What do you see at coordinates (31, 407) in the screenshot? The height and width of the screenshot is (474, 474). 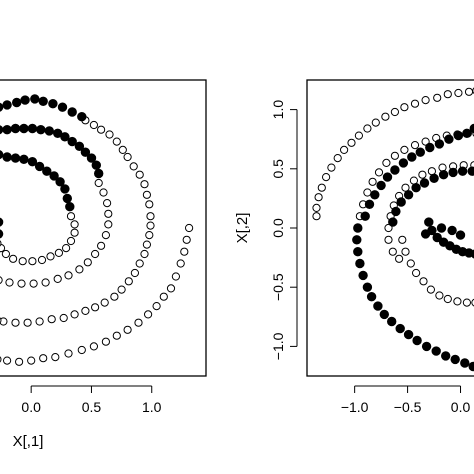 I see `left-x-tick-label: 0.0` at bounding box center [31, 407].